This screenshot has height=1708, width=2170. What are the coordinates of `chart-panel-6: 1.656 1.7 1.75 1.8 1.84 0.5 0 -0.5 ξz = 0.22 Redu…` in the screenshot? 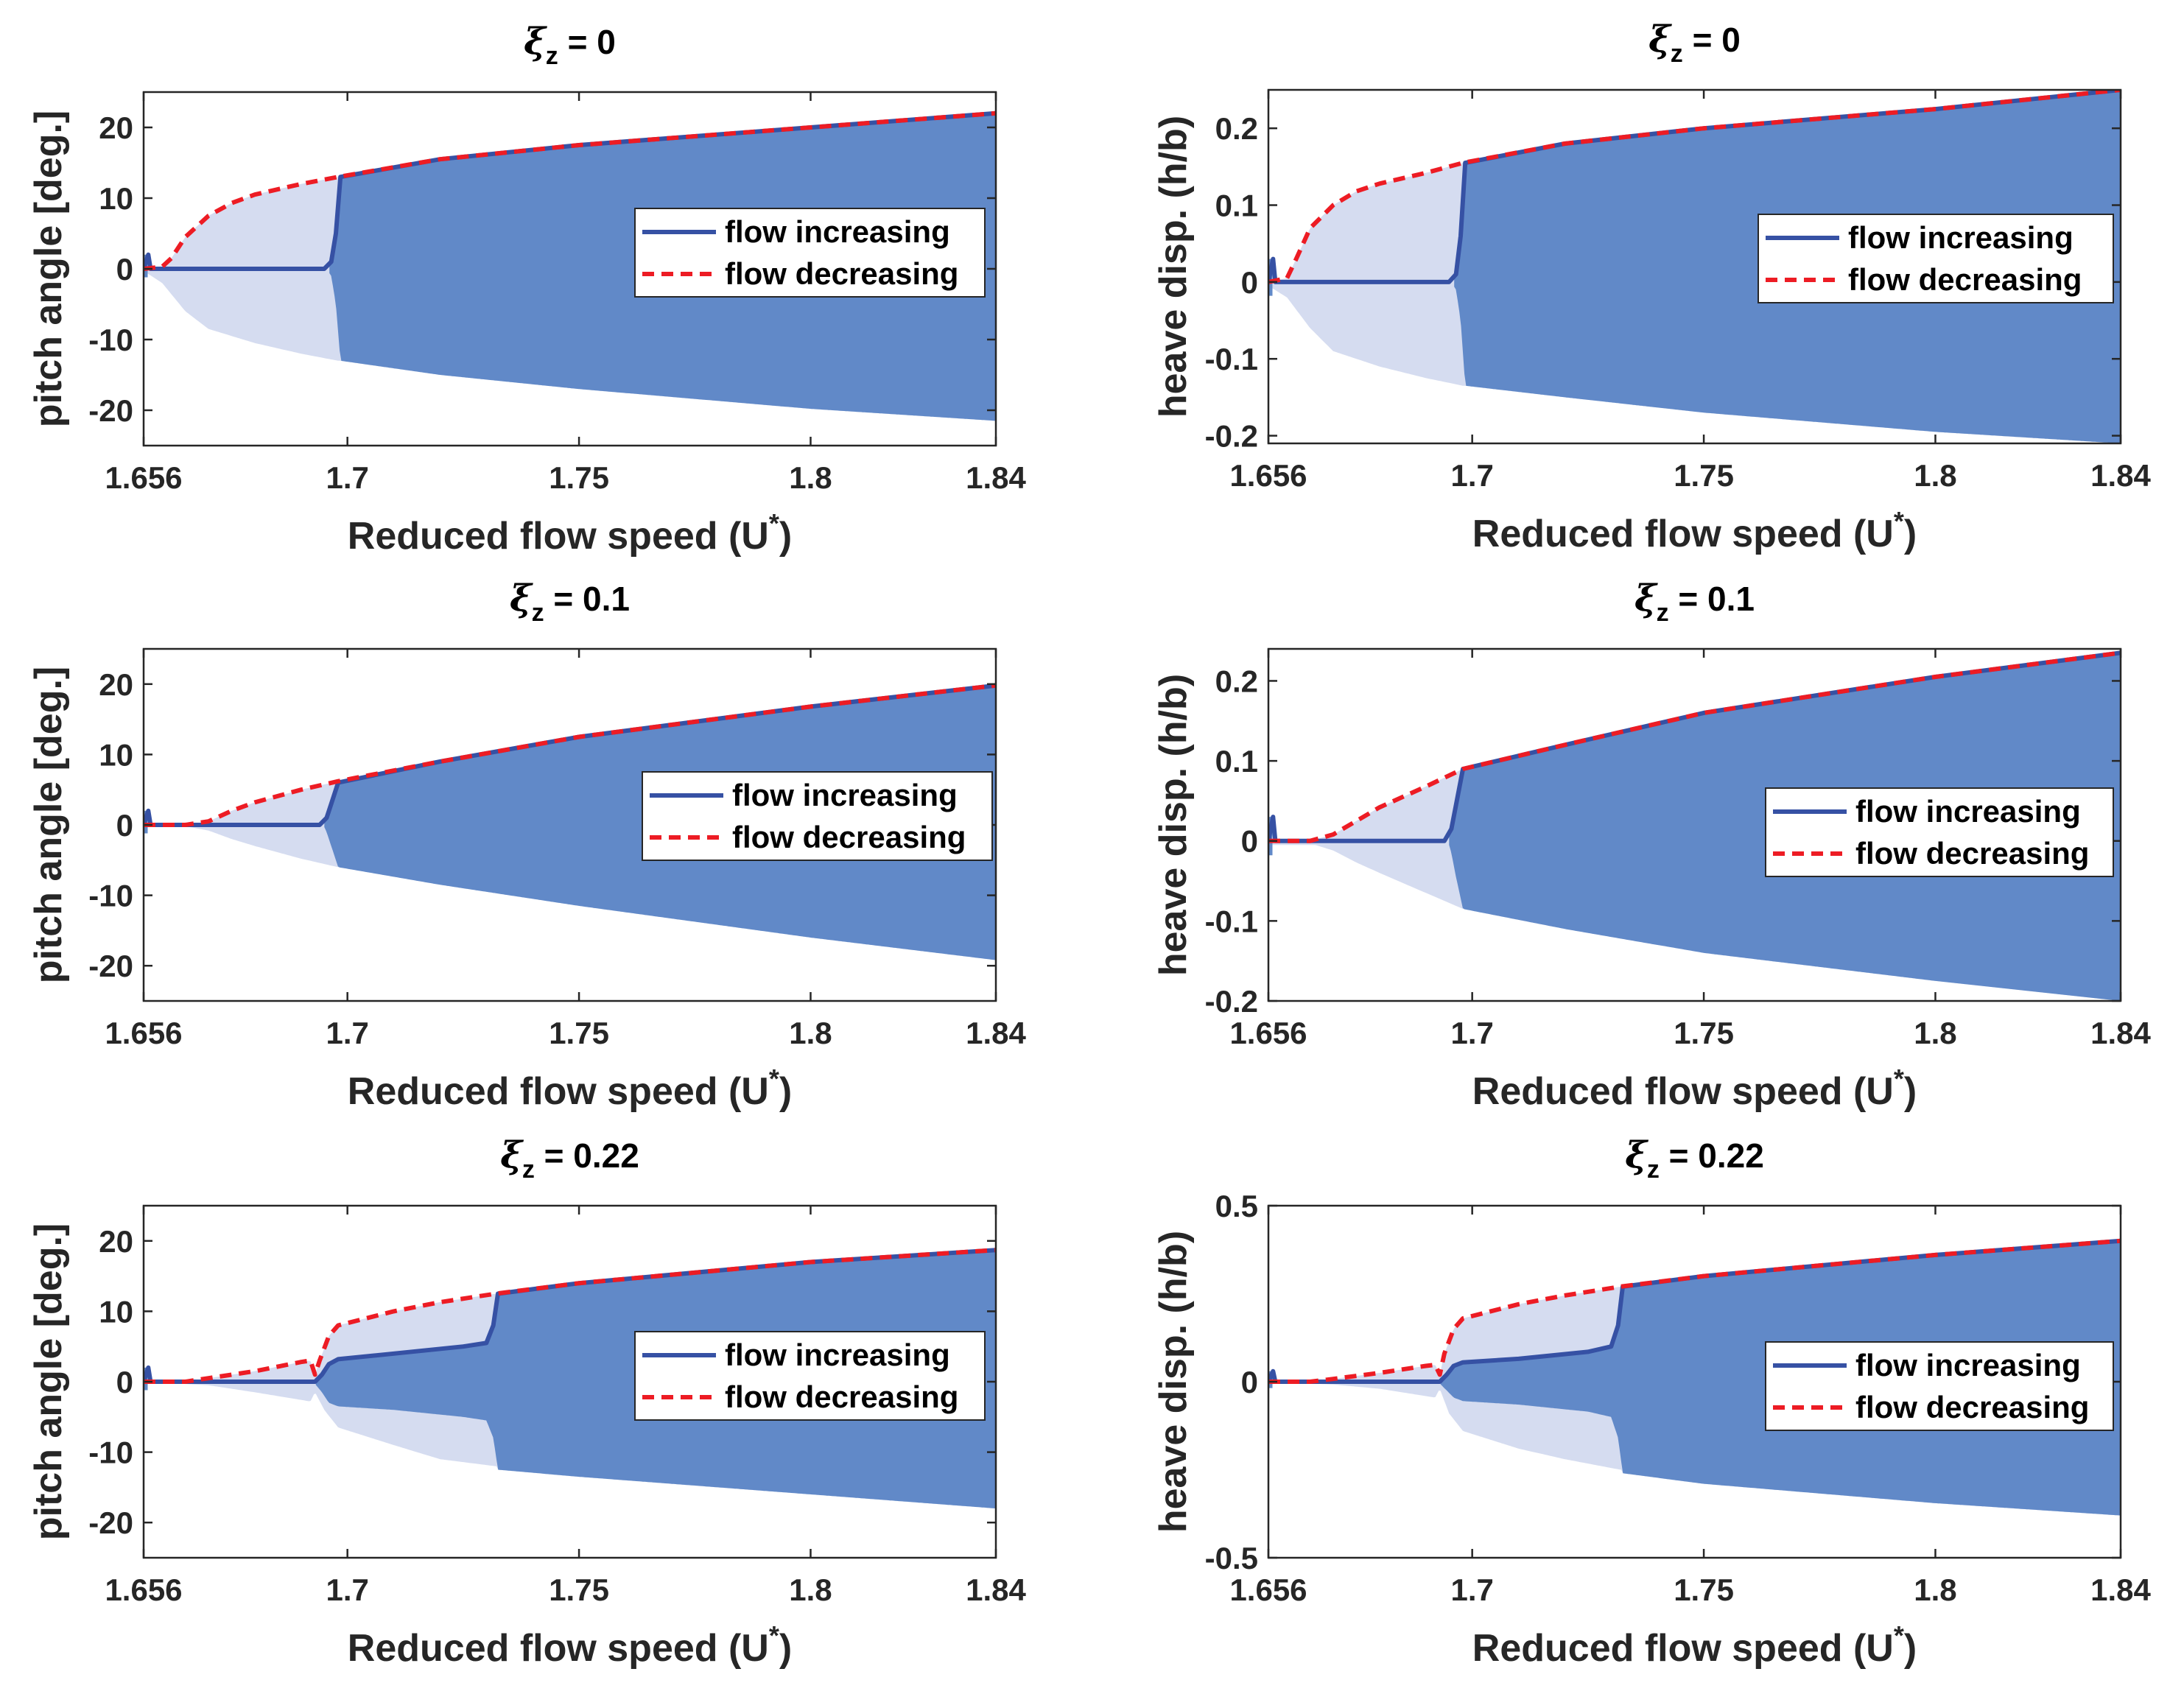 It's located at (1652, 1401).